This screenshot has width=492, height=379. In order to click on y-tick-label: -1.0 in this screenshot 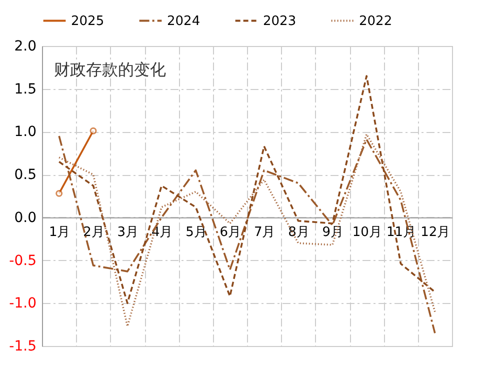, I will do `click(22, 304)`.